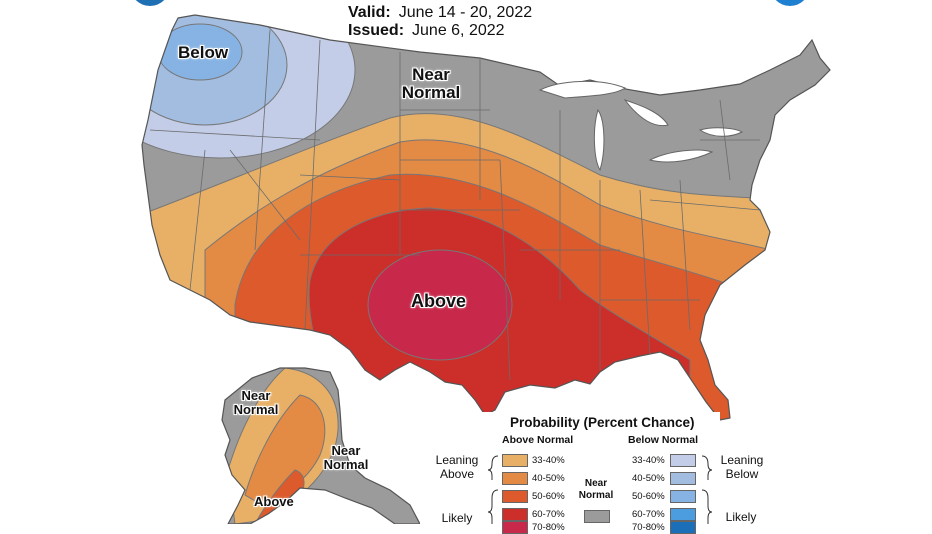  What do you see at coordinates (742, 473) in the screenshot?
I see `leaning-below-line2: Below` at bounding box center [742, 473].